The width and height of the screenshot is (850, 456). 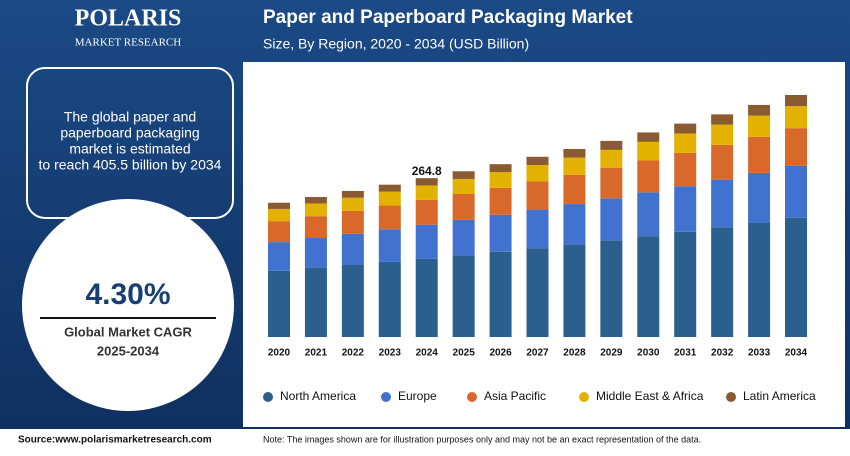 I want to click on summary-line: The global paper and, so click(x=130, y=117).